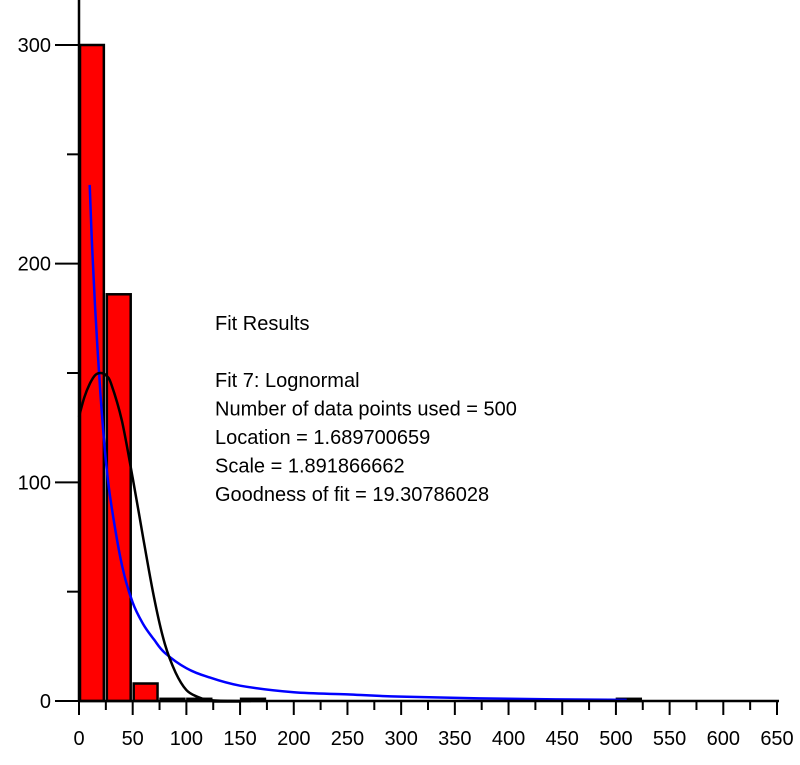  Describe the element at coordinates (615, 739) in the screenshot. I see `x-tick-label: 500` at that location.